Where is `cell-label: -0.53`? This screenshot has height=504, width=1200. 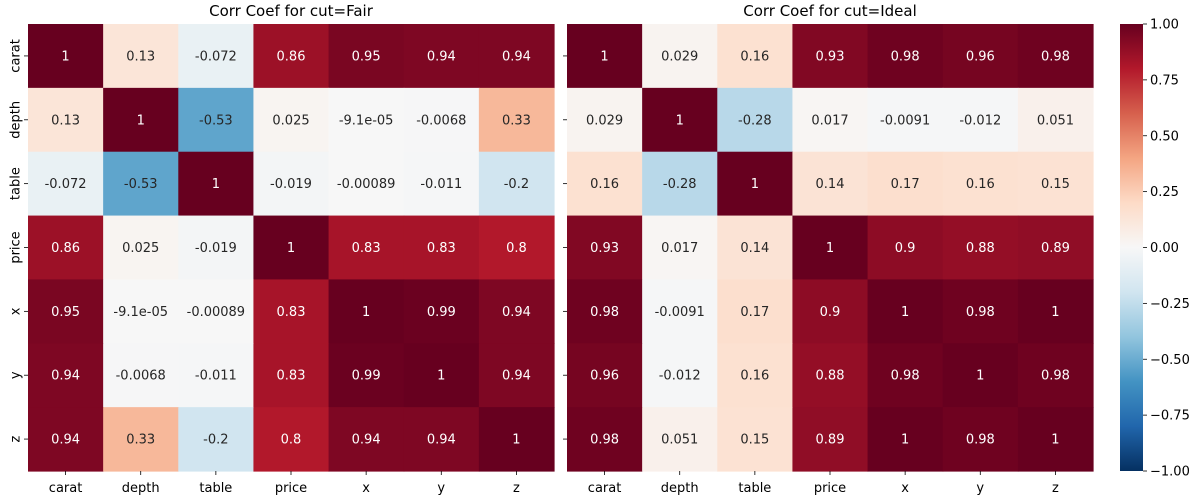 cell-label: -0.53 is located at coordinates (216, 120).